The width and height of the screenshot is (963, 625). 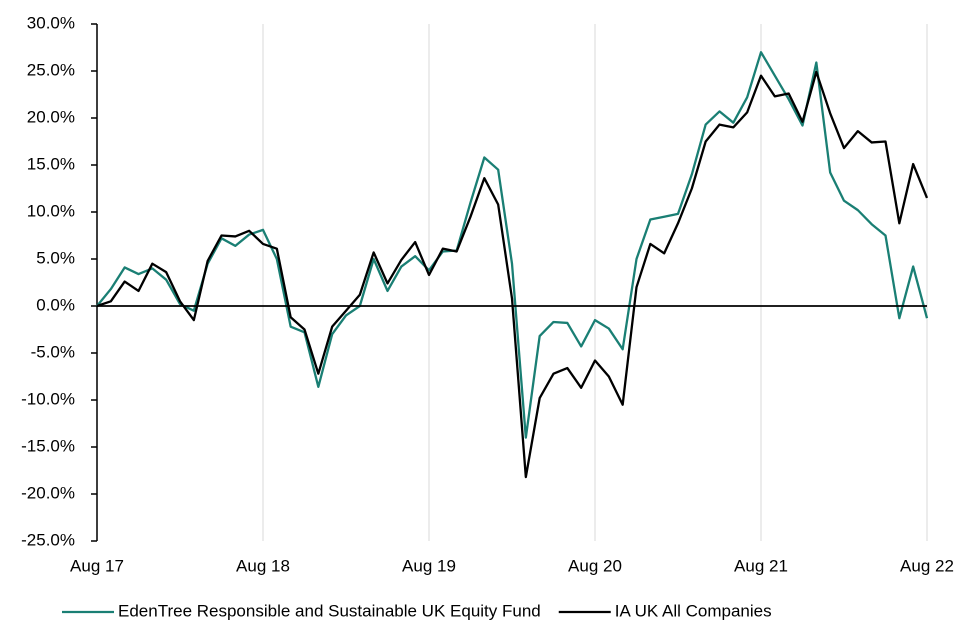 What do you see at coordinates (51, 163) in the screenshot?
I see `y-tick-label: 15.0%` at bounding box center [51, 163].